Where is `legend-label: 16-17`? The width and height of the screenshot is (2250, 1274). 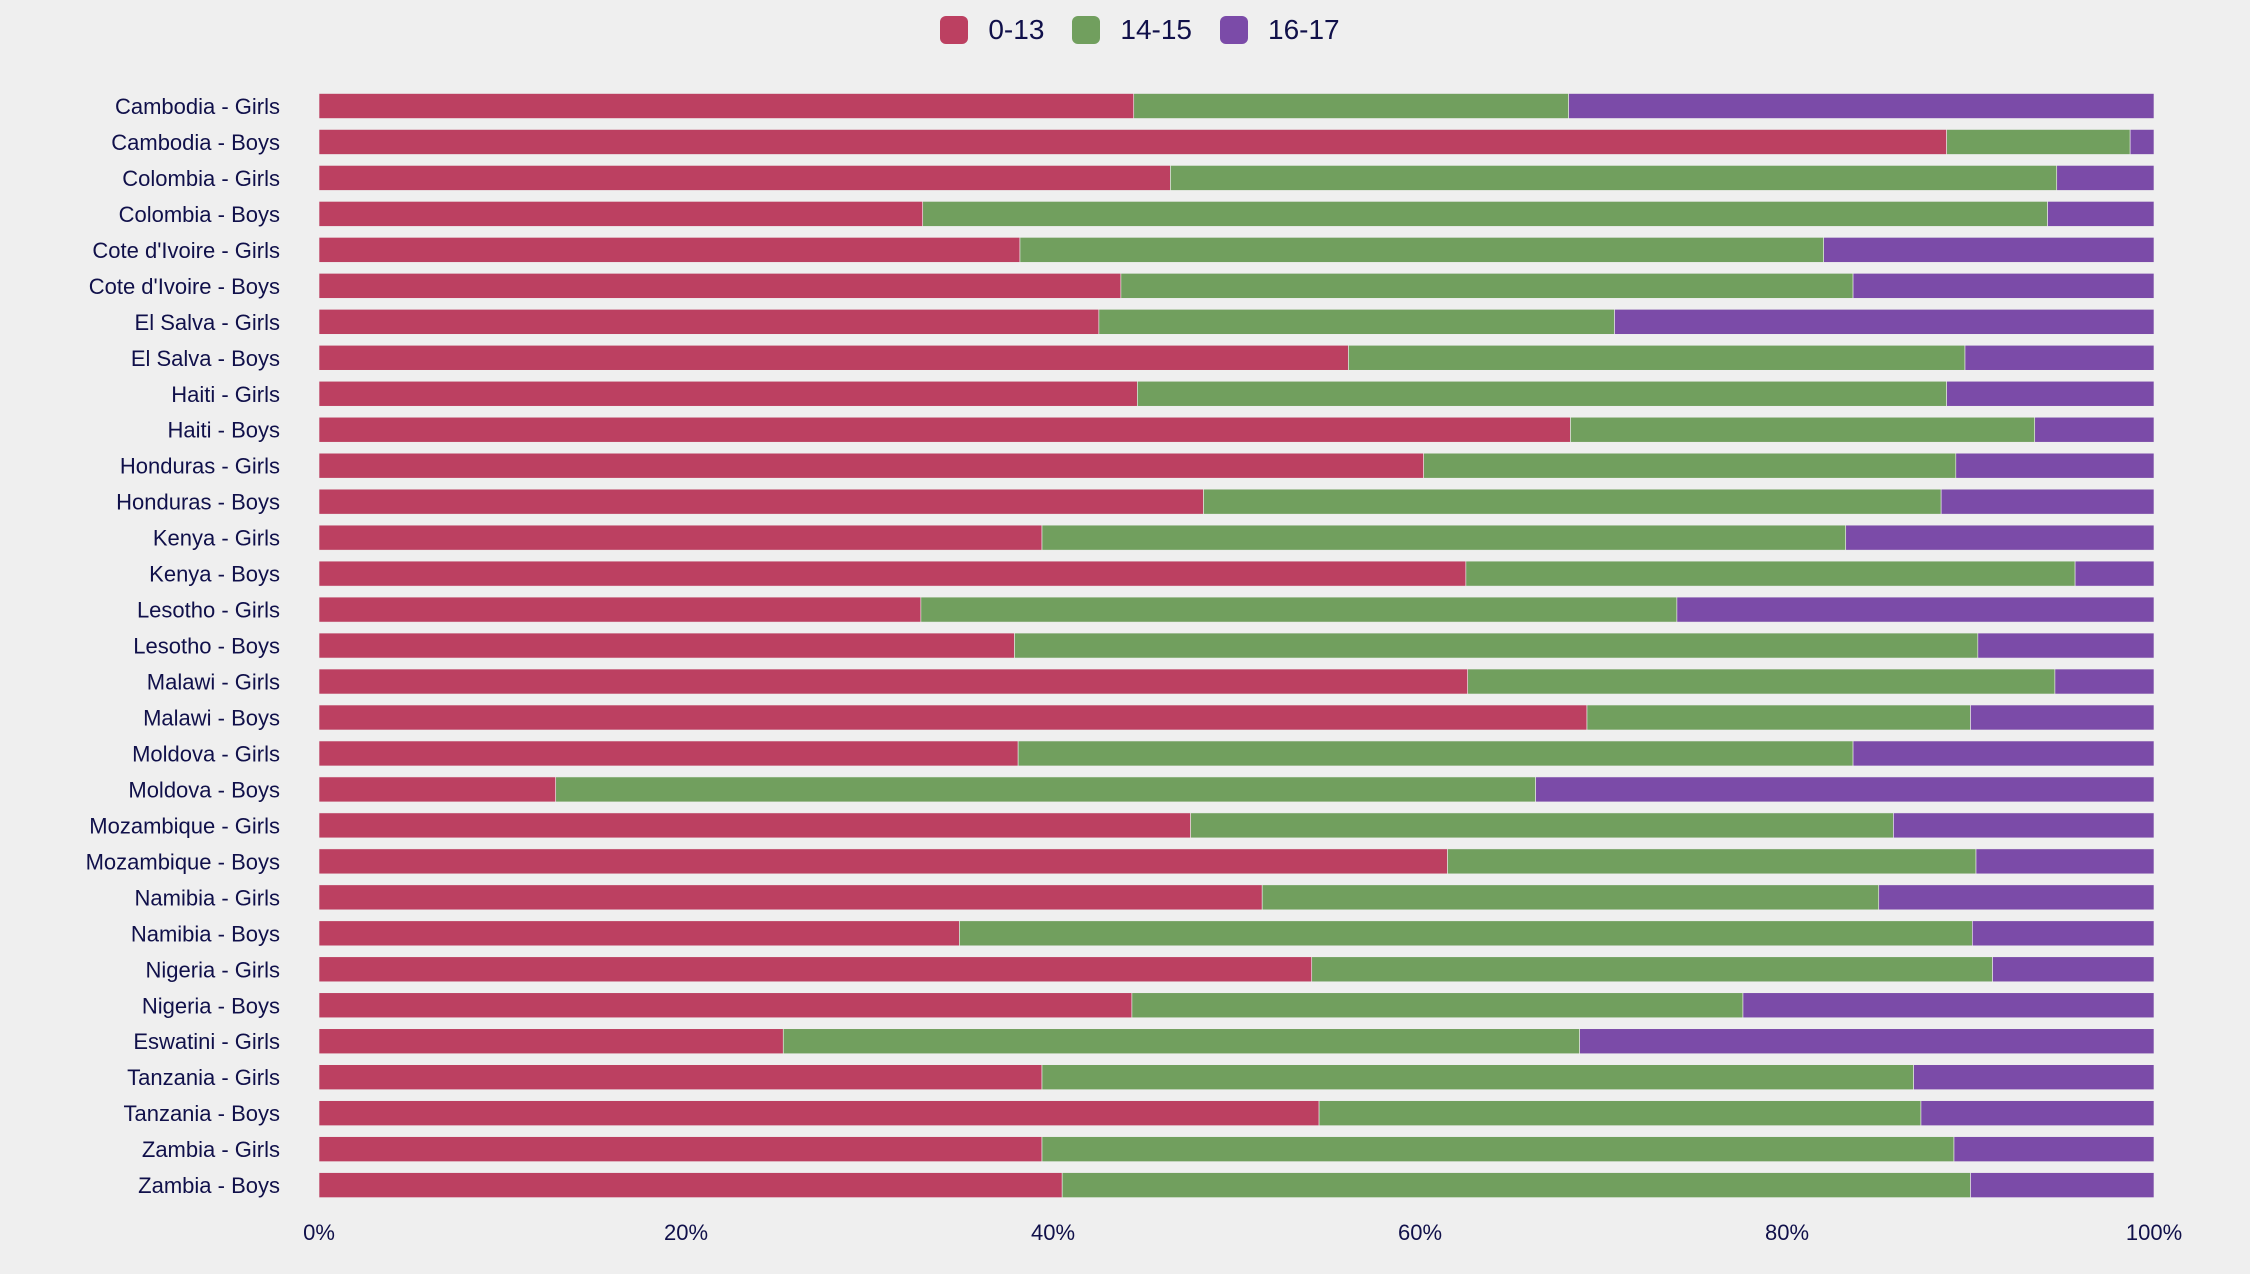 legend-label: 16-17 is located at coordinates (1304, 29).